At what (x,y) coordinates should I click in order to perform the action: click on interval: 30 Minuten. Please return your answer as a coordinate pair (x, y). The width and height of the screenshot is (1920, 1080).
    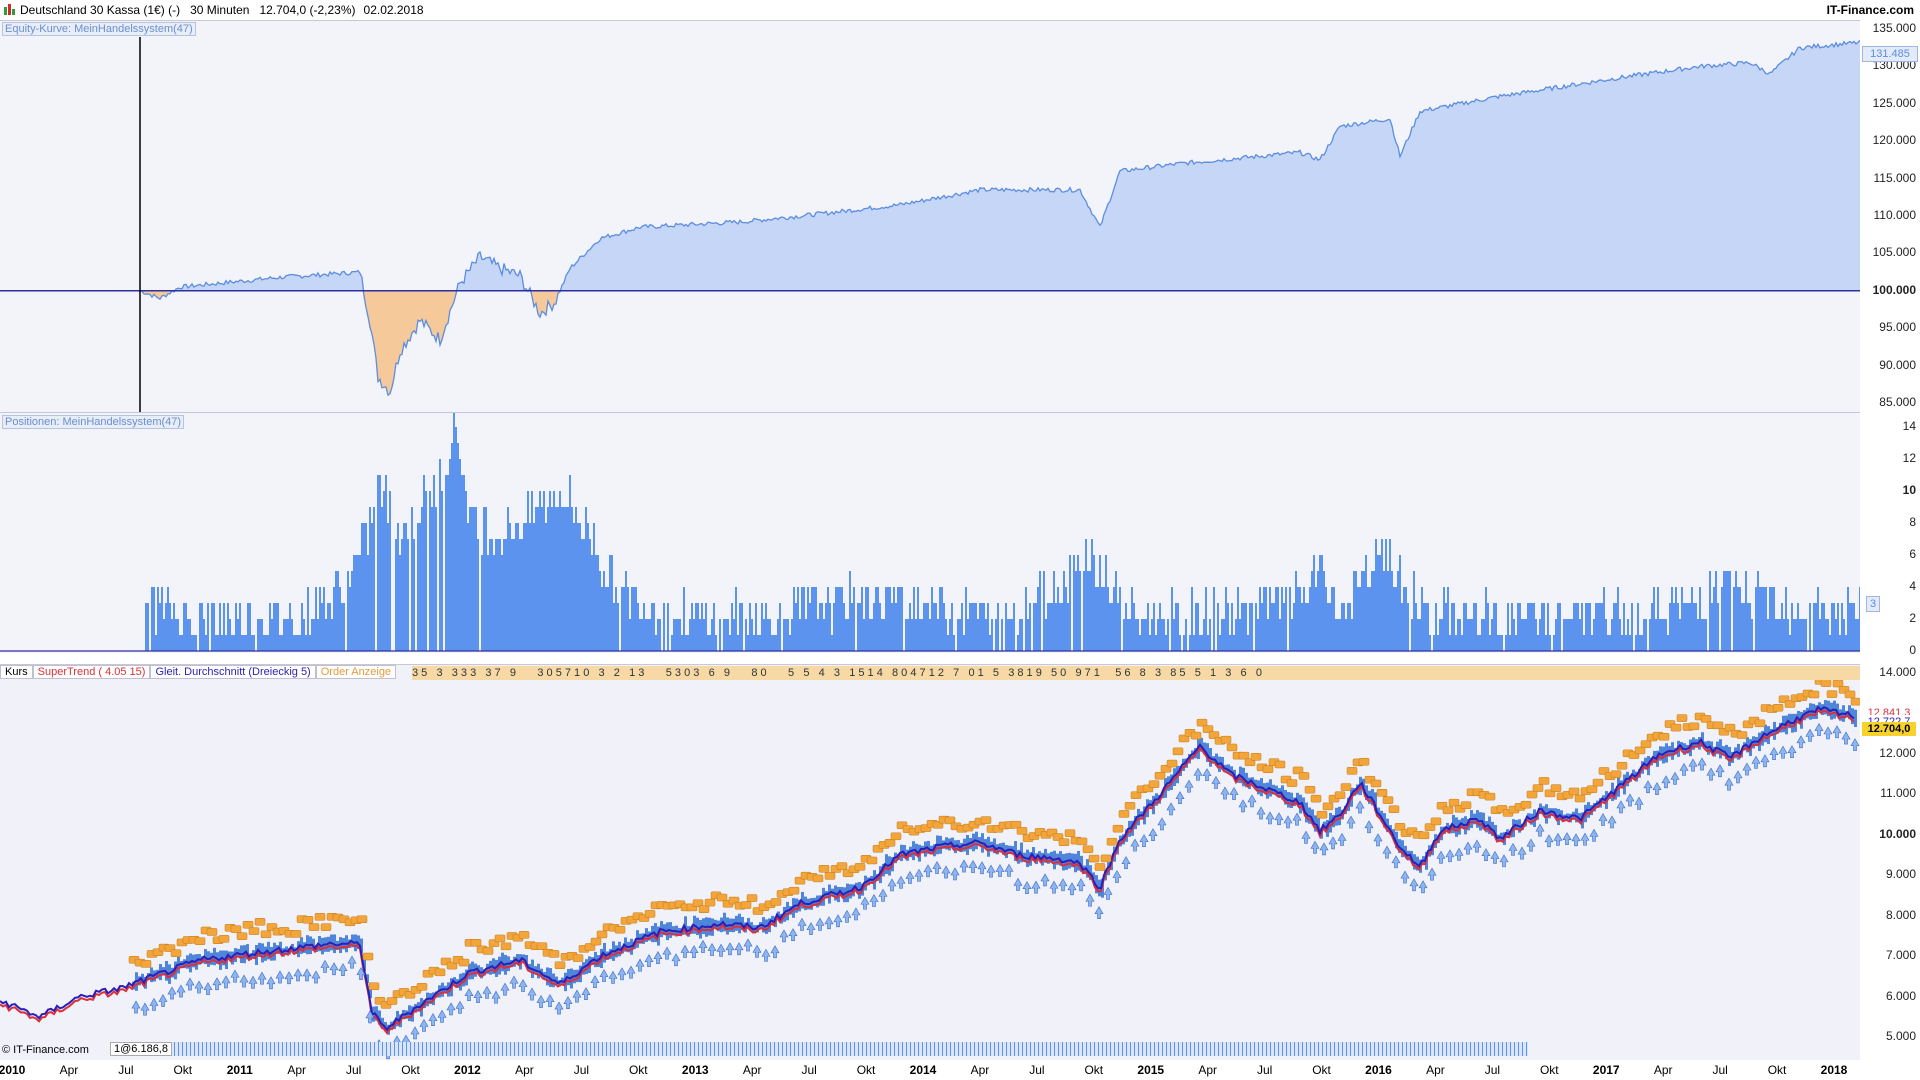
    Looking at the image, I should click on (220, 10).